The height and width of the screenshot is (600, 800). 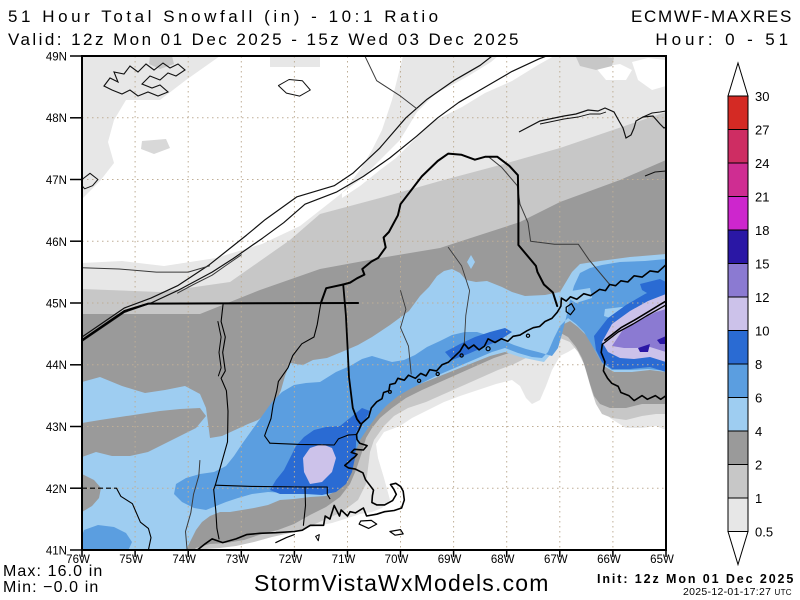 I want to click on svg-text: 41N, so click(x=56, y=552).